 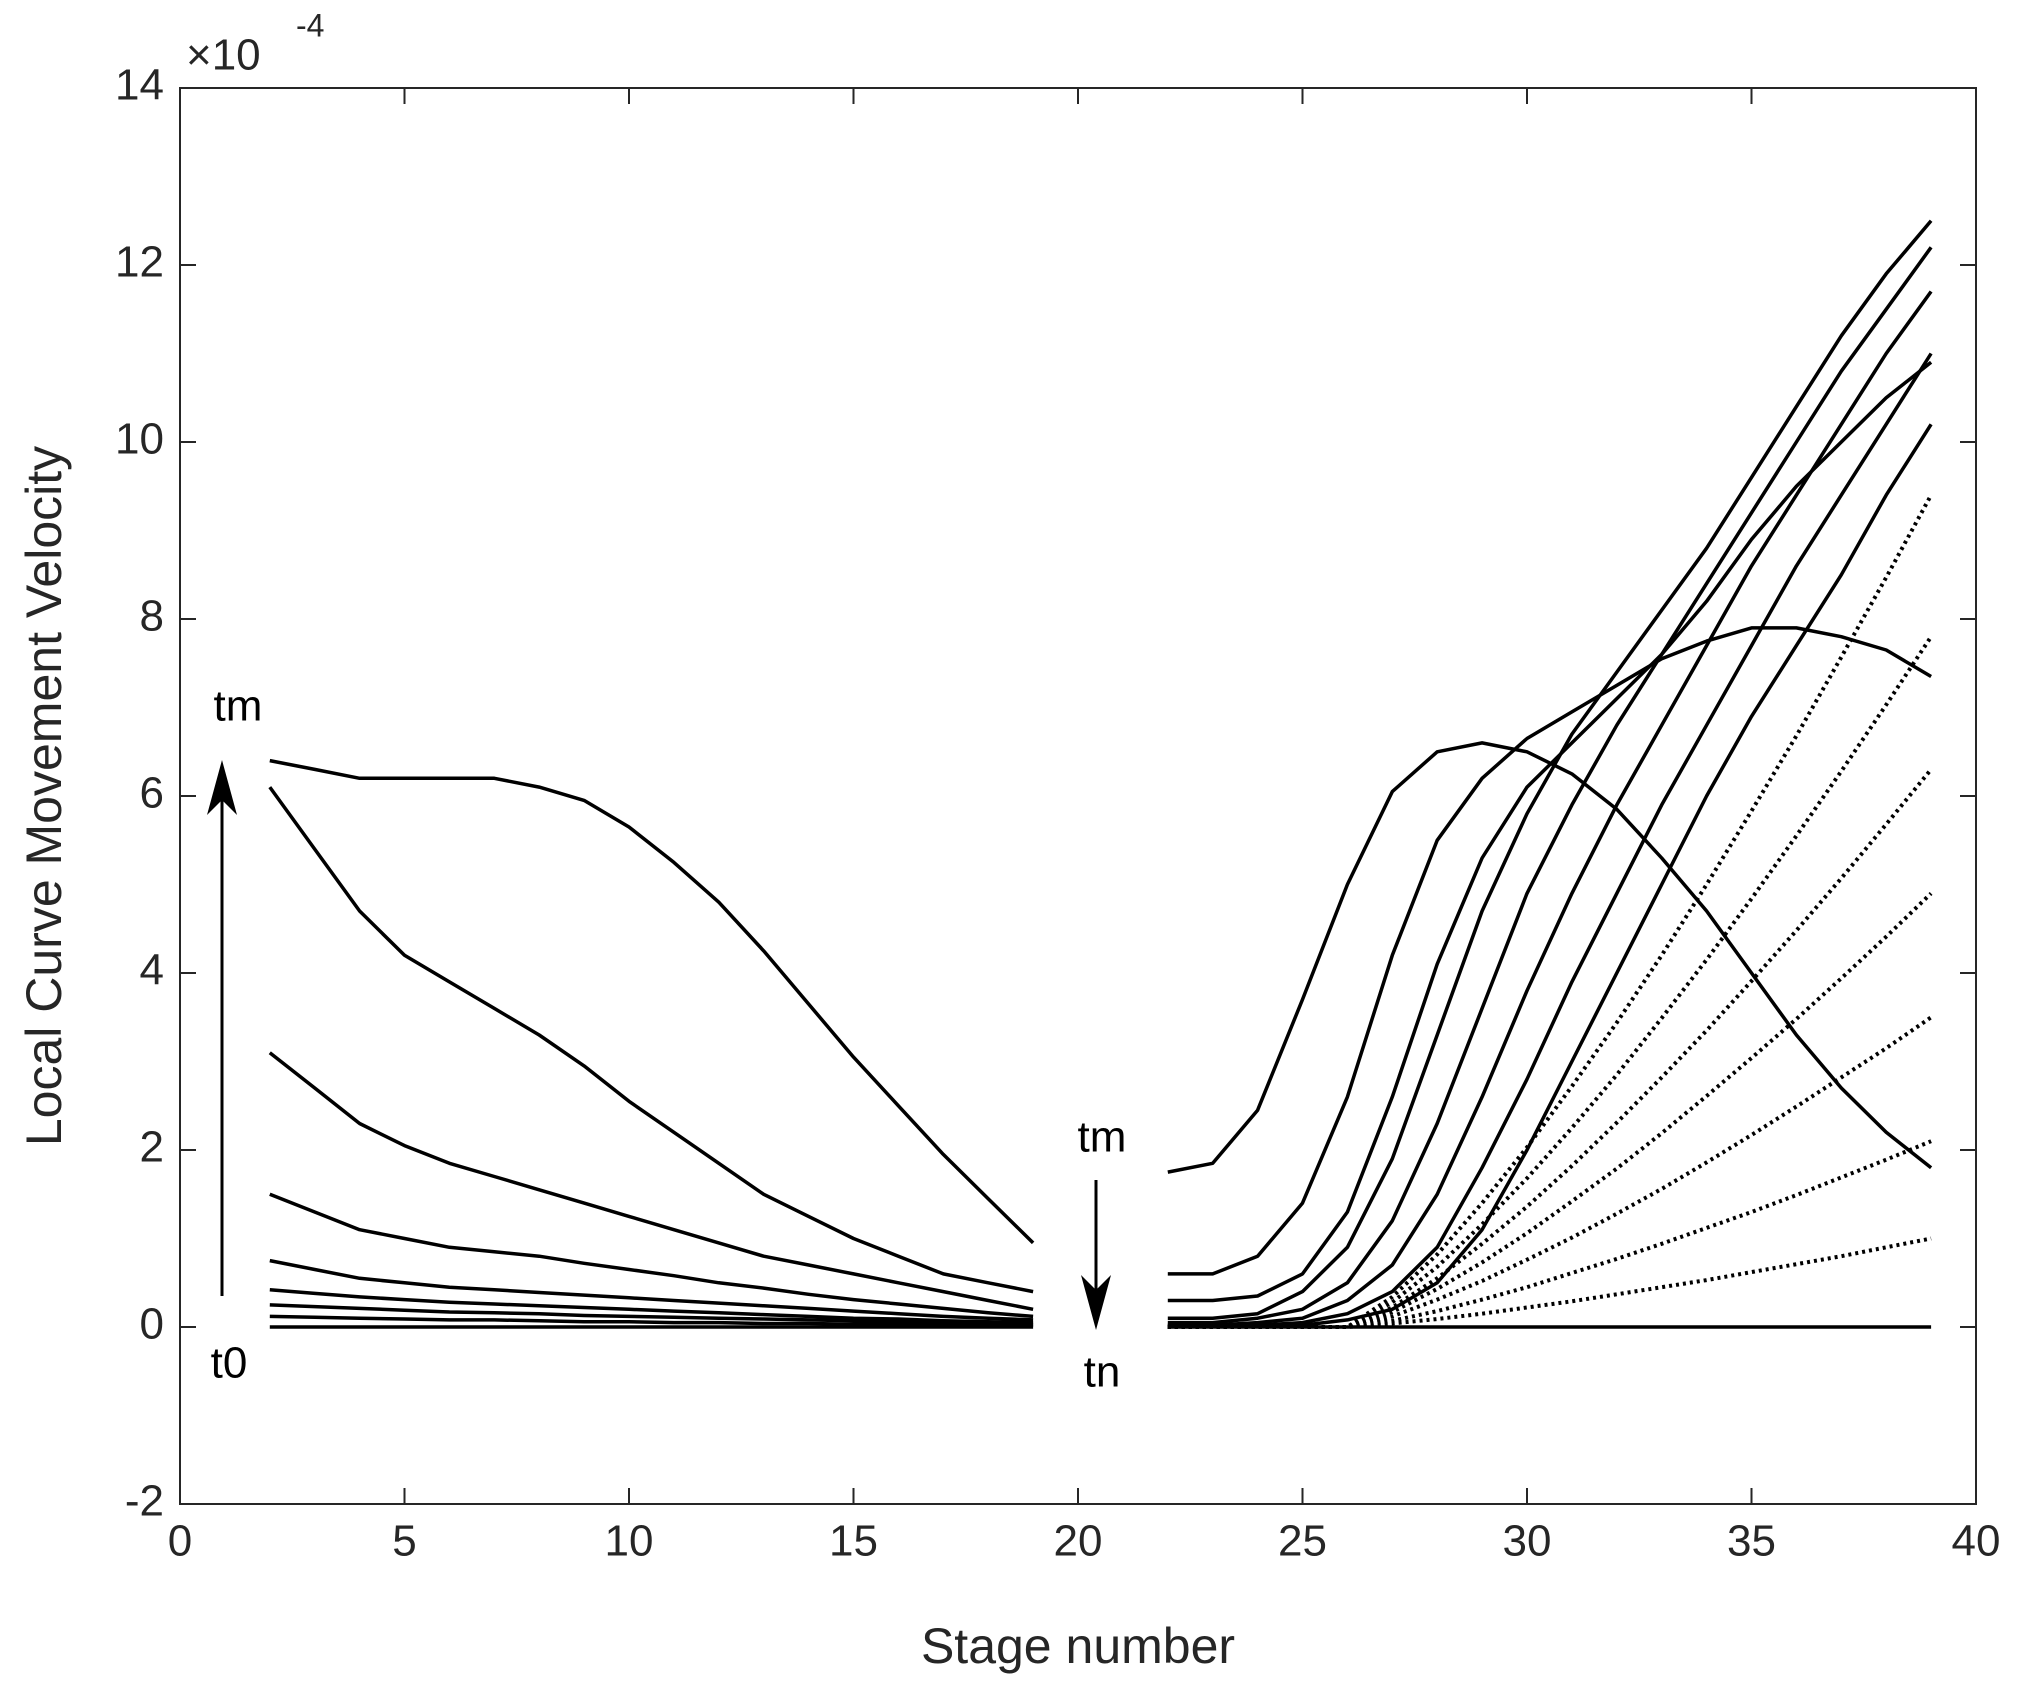 I want to click on x-tick-label: 35, so click(x=1751, y=1541).